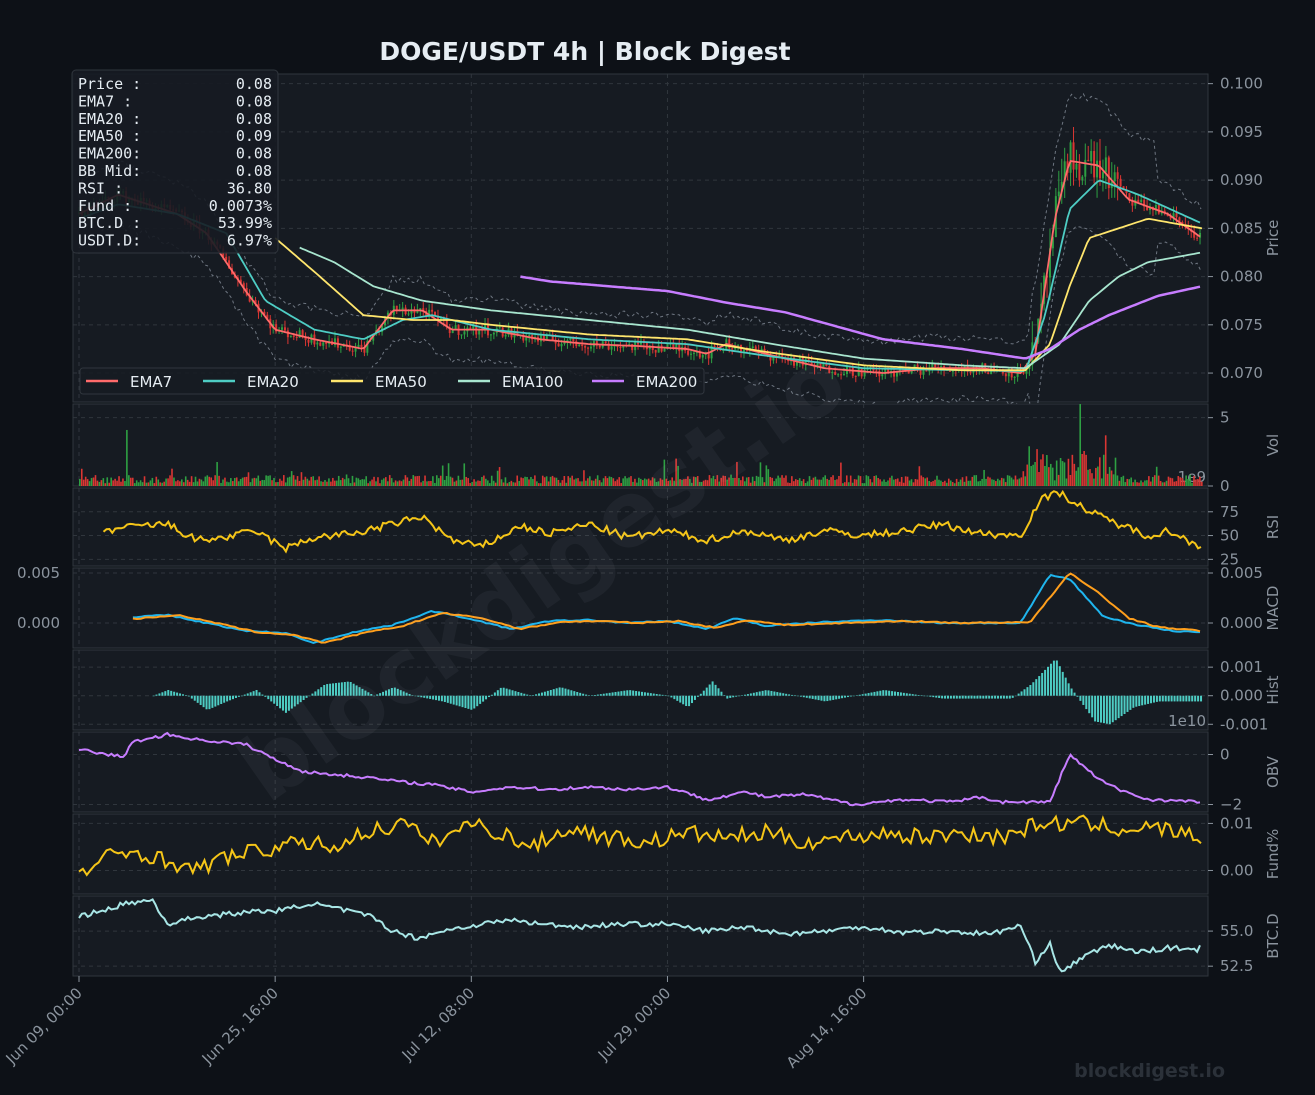  What do you see at coordinates (640, 527) in the screenshot?
I see `panel-frame` at bounding box center [640, 527].